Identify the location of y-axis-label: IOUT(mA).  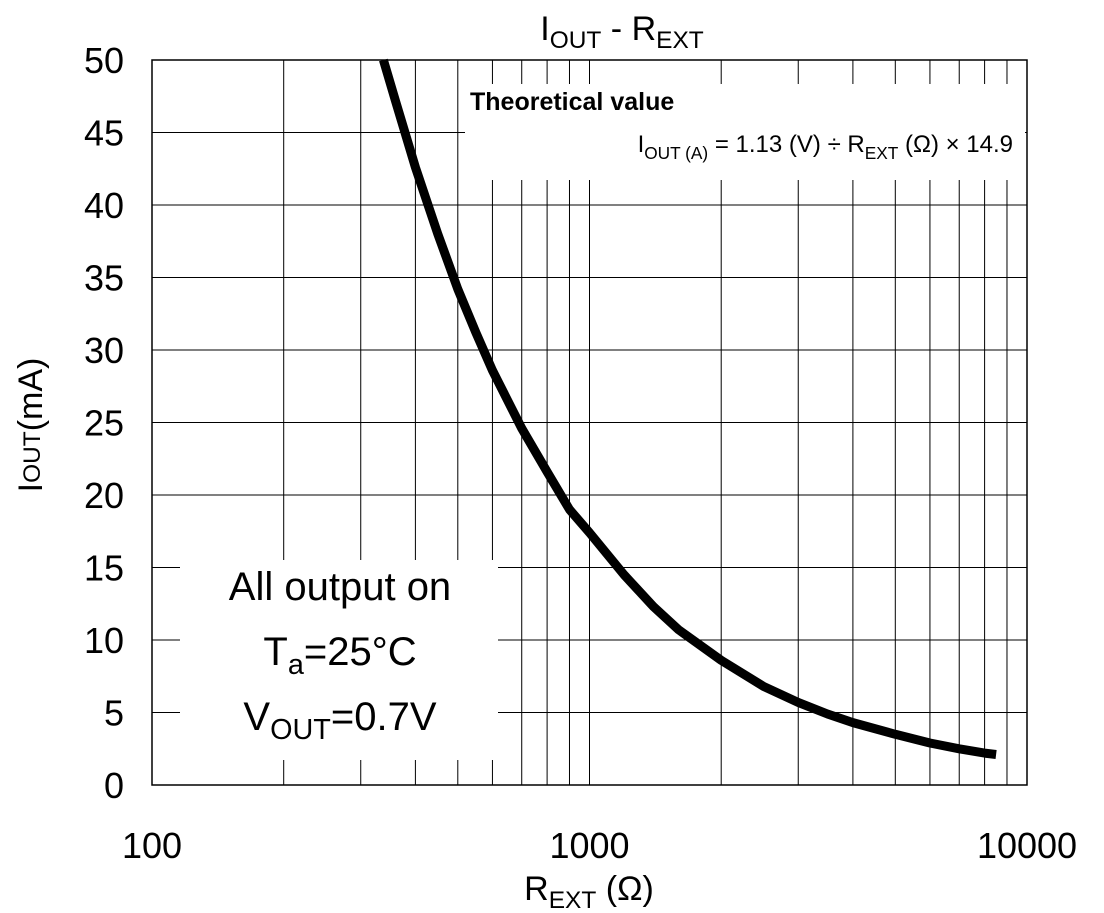
(31, 425).